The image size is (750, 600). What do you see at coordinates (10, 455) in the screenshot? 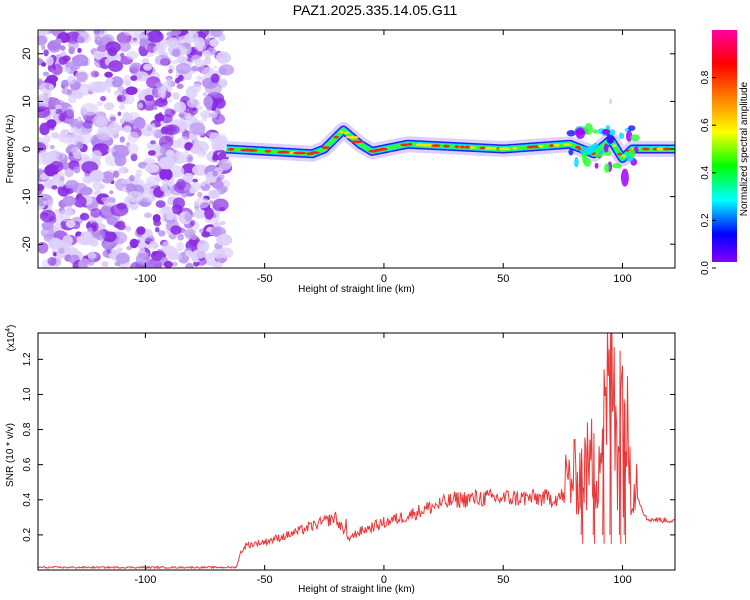
I see `y-axis-title: SNR (10 * v/v)` at bounding box center [10, 455].